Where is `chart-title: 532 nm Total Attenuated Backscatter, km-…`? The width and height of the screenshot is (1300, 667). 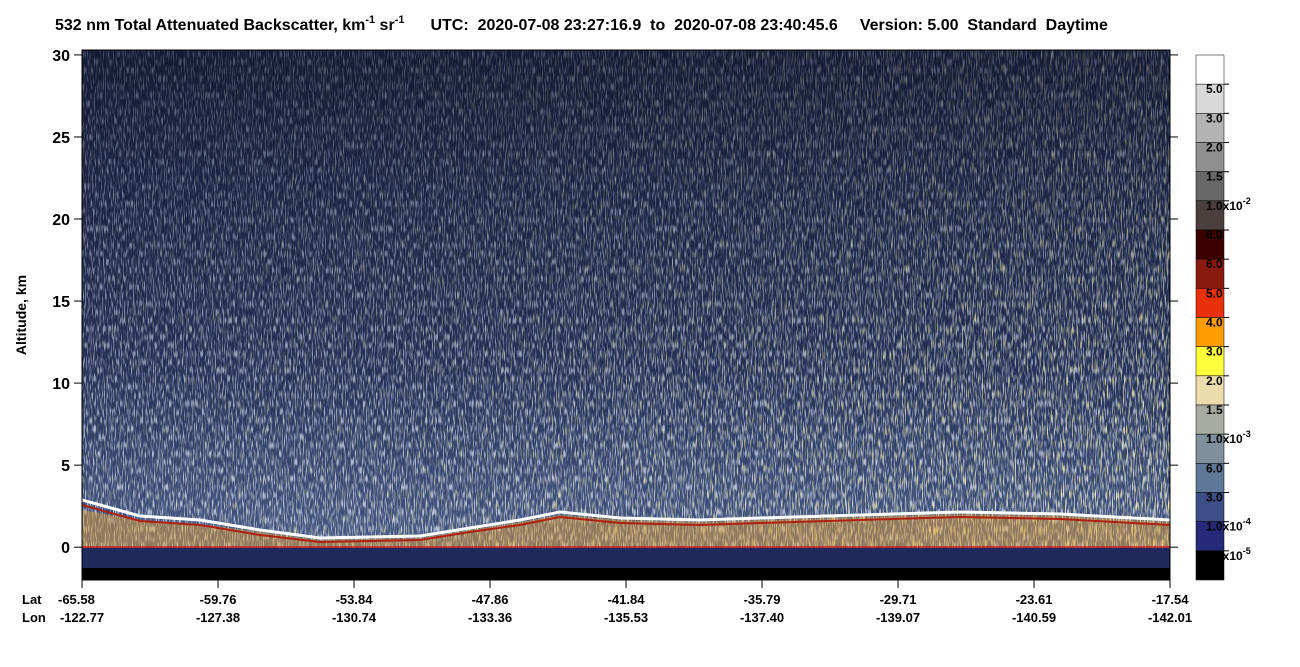
chart-title: 532 nm Total Attenuated Backscatter, km-… is located at coordinates (581, 24).